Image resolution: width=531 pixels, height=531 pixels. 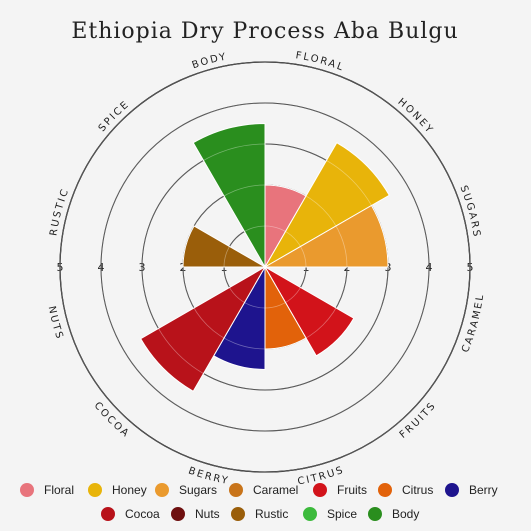 I want to click on legend-item-rustic: Rustic, so click(x=259, y=514).